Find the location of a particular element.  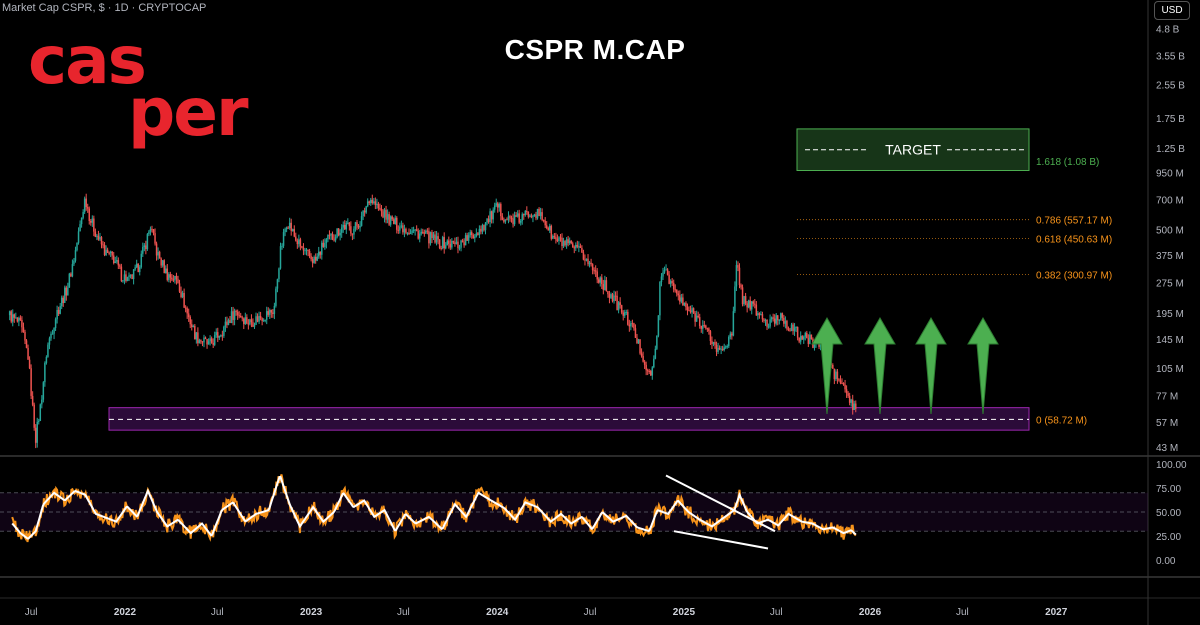

fib-level-label: 1.618 (1.08 B) is located at coordinates (1067, 162).